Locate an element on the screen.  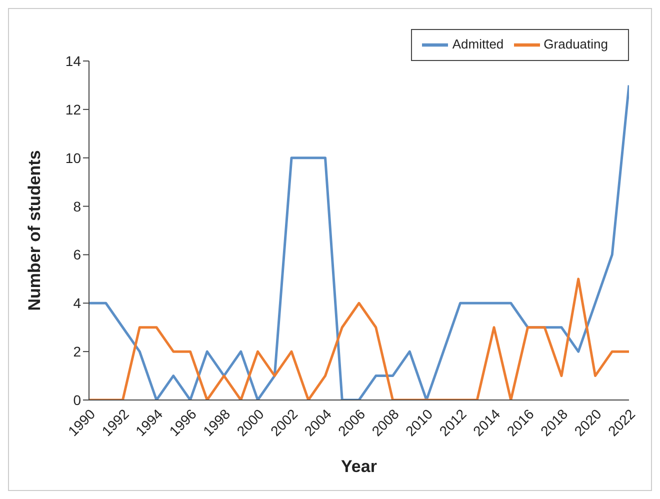
y-tick-label: 8 is located at coordinates (77, 206).